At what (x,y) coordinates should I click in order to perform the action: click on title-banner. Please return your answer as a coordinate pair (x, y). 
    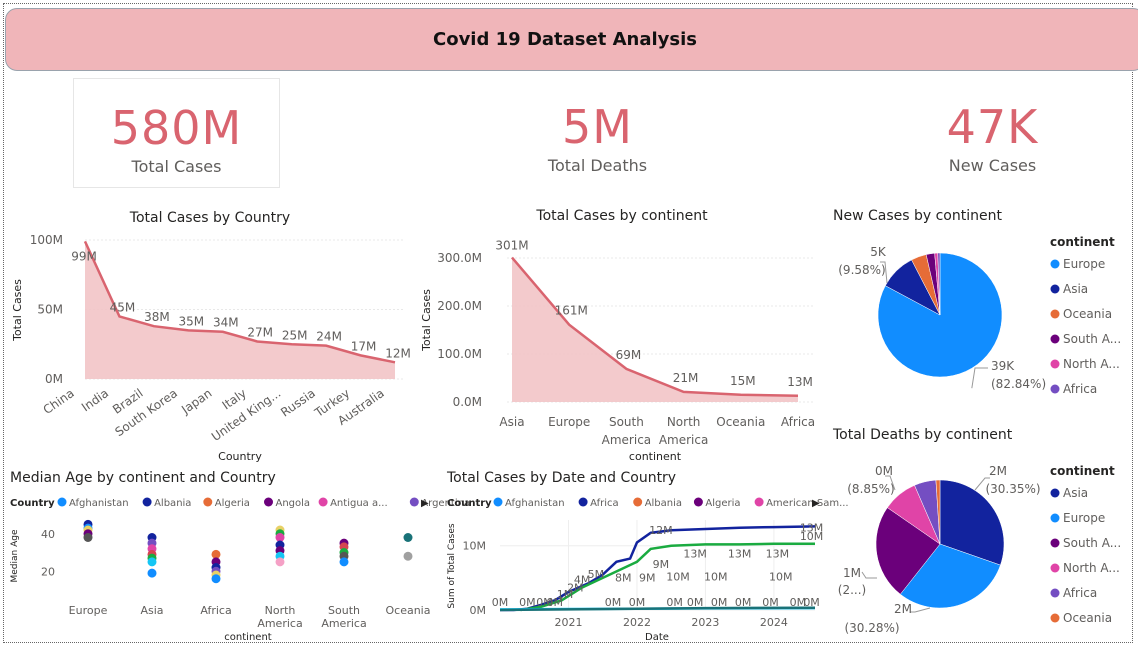
    Looking at the image, I should click on (571, 39).